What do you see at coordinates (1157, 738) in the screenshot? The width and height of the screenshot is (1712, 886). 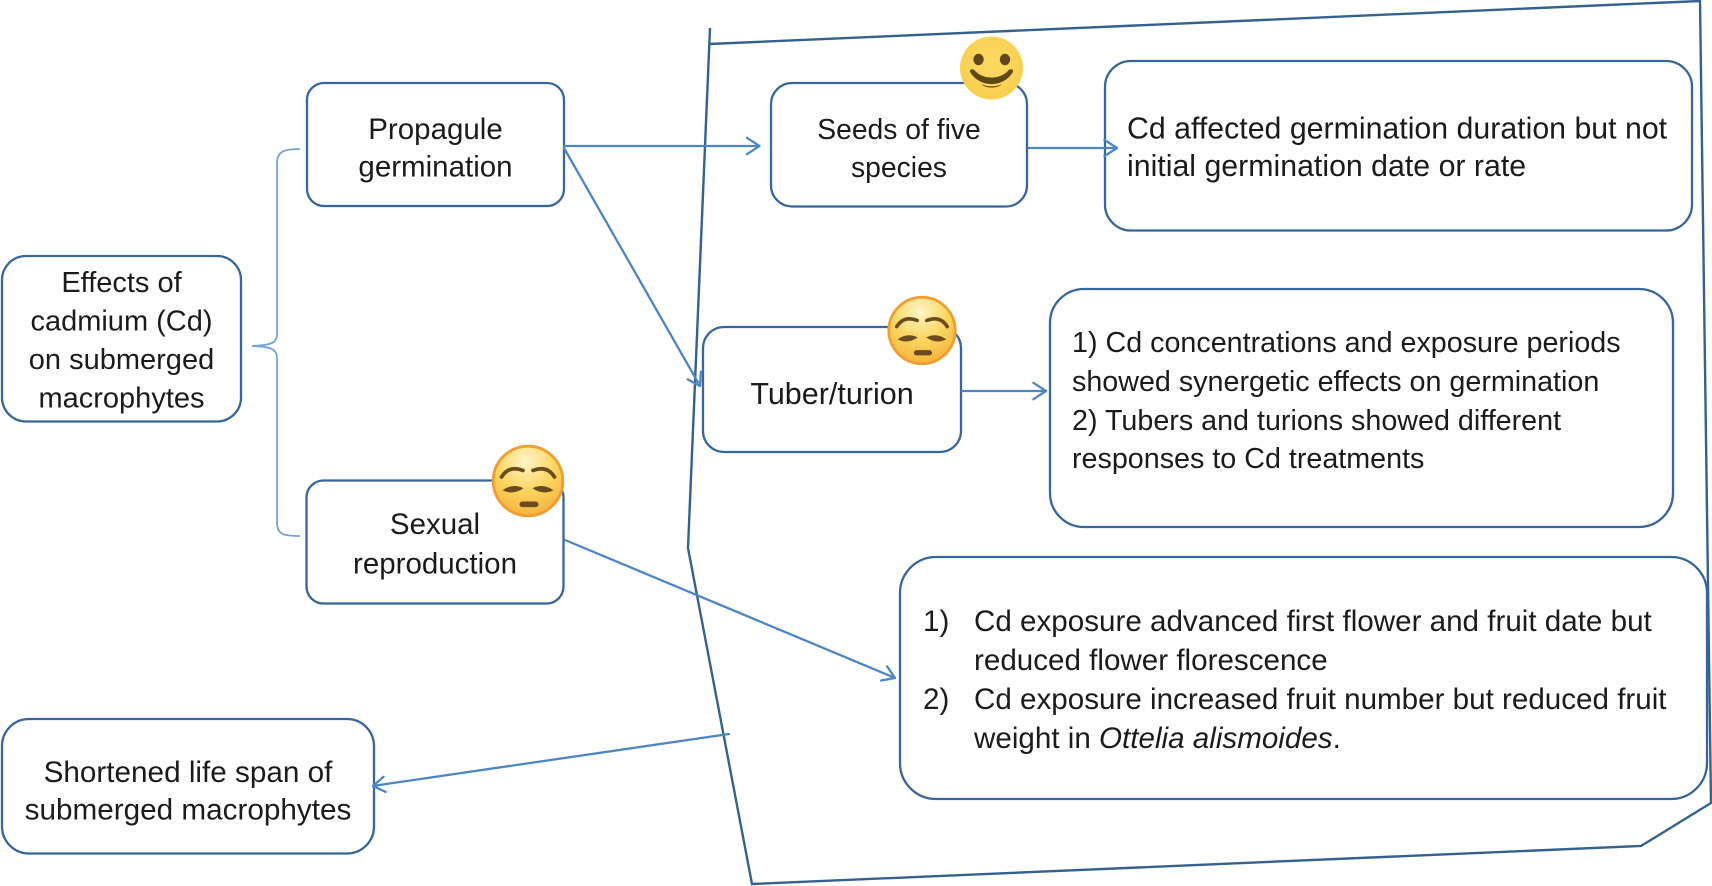 I see `svg-text: weight in Ottelia alismoides.` at bounding box center [1157, 738].